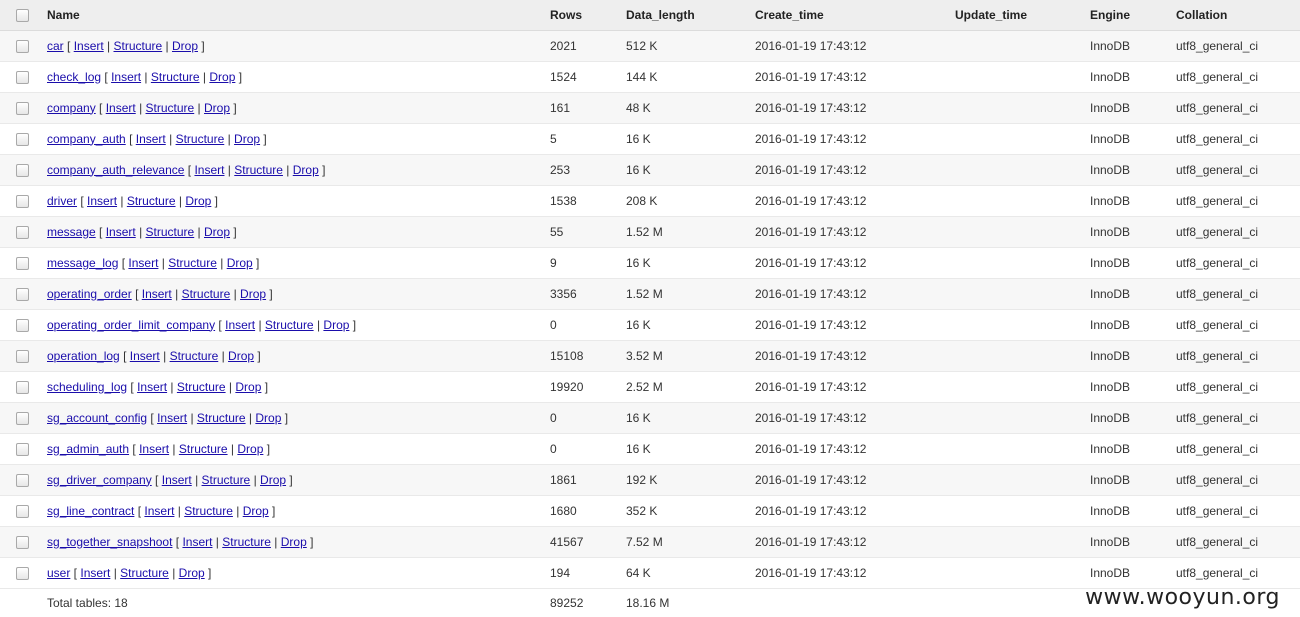 Image resolution: width=1300 pixels, height=617 pixels. I want to click on table-name-link: message_log, so click(83, 262).